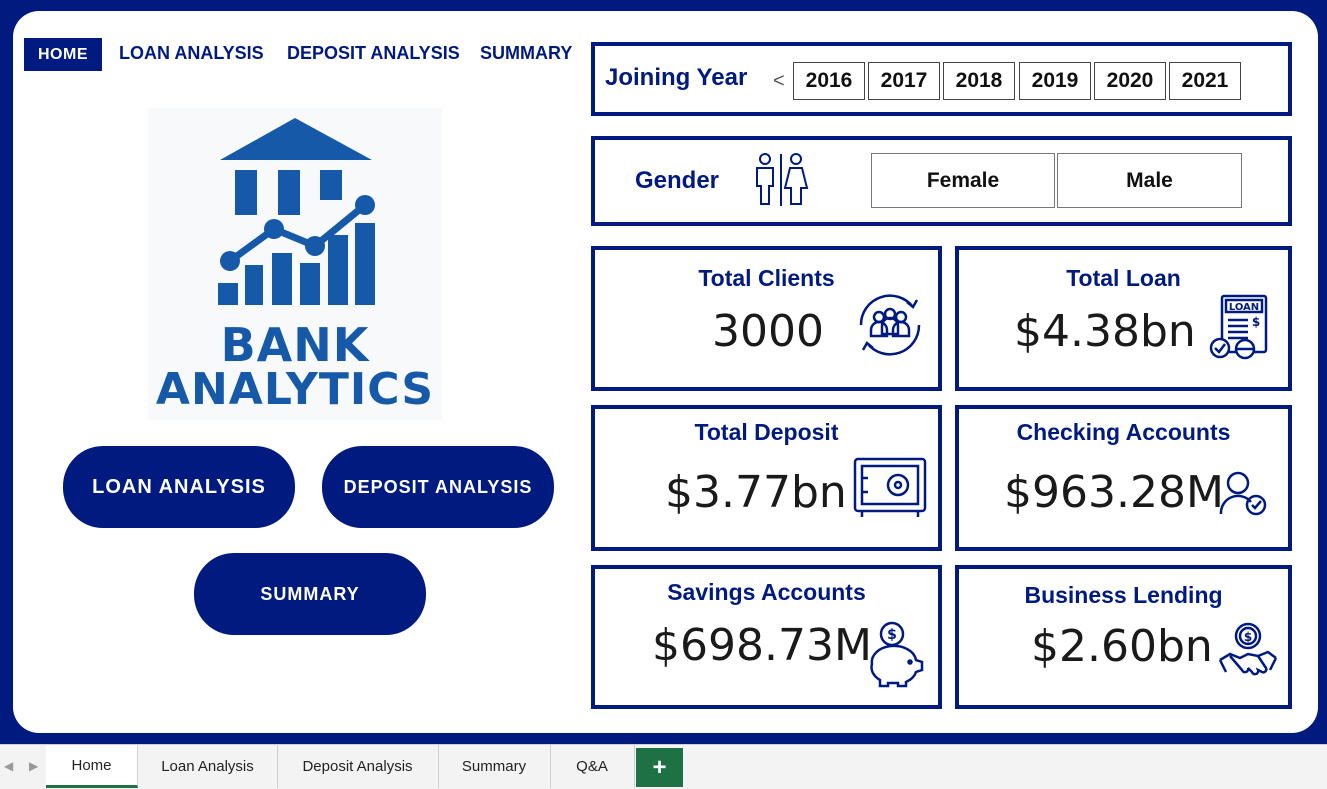 Image resolution: width=1327 pixels, height=789 pixels. What do you see at coordinates (295, 389) in the screenshot?
I see `logo-text-analytics: ANALYTICS` at bounding box center [295, 389].